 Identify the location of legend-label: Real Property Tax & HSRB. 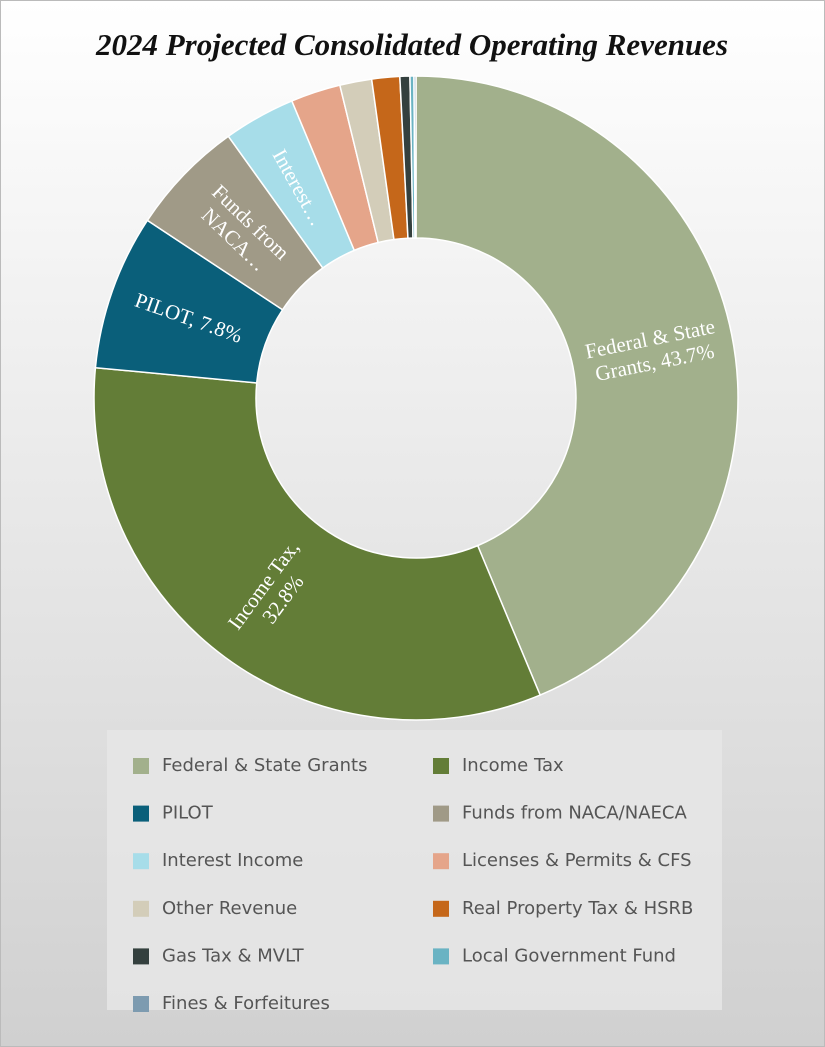
(577, 908).